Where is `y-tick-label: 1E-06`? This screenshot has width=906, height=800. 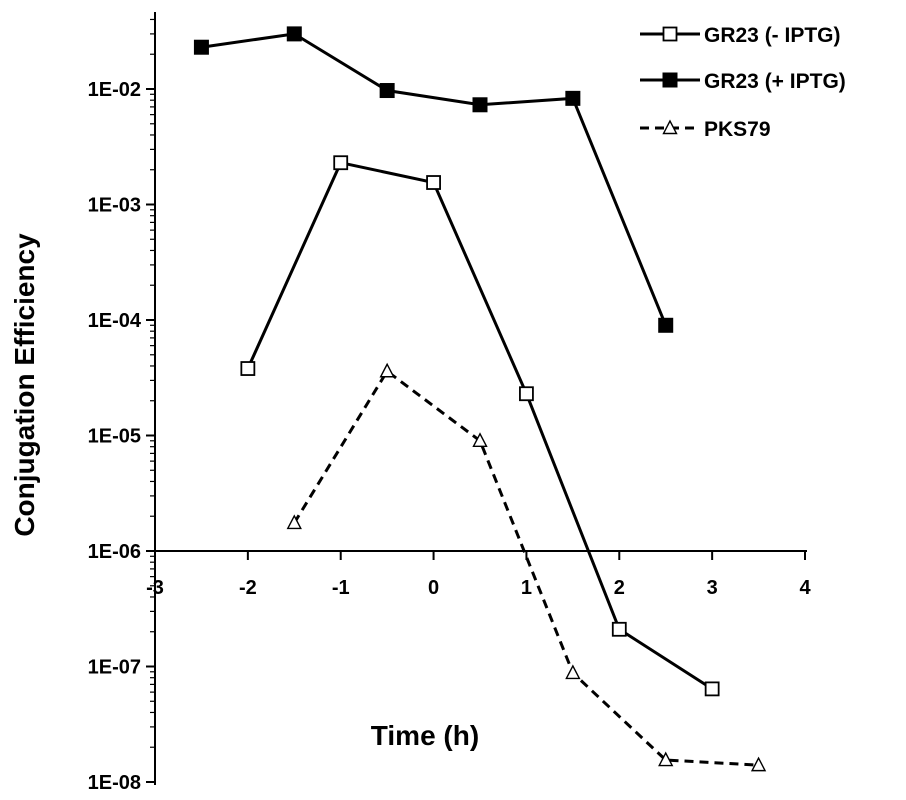 y-tick-label: 1E-06 is located at coordinates (114, 552).